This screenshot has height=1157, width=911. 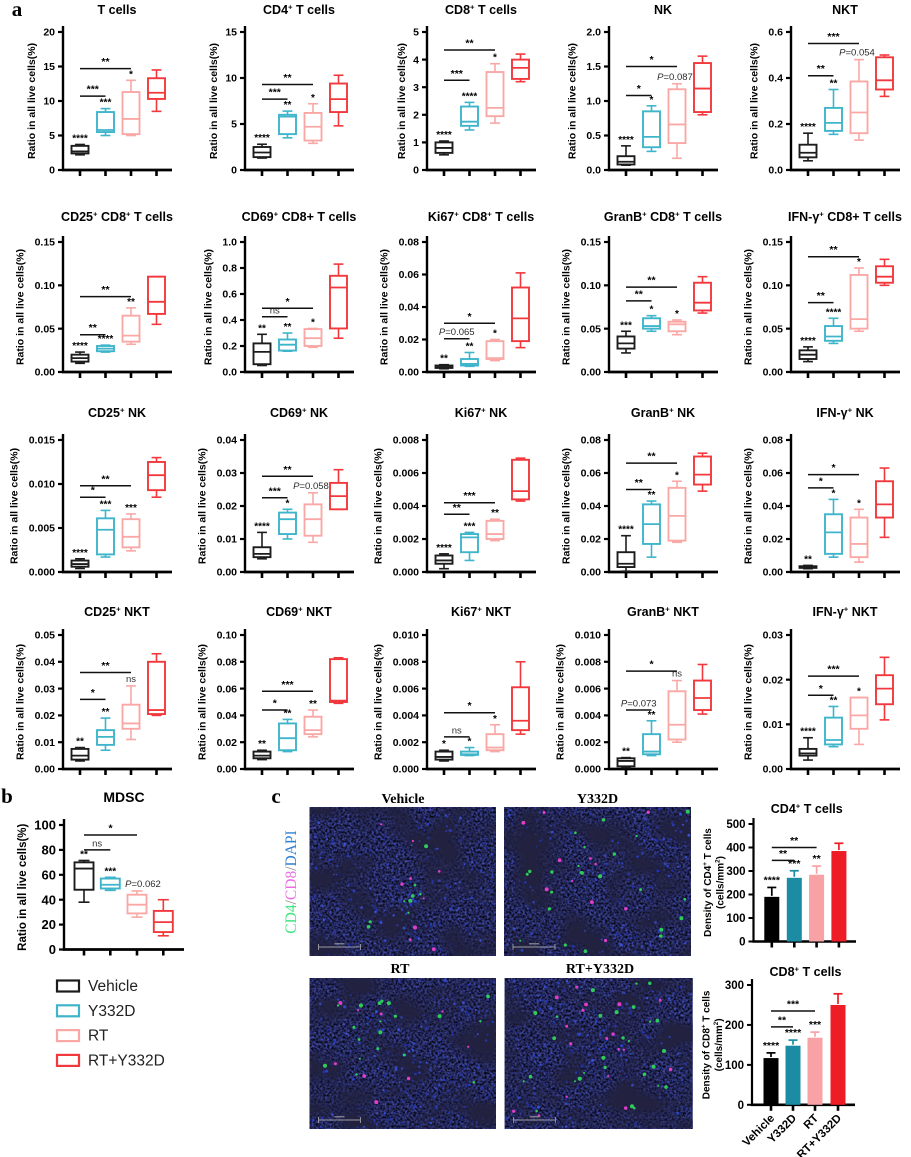 What do you see at coordinates (663, 216) in the screenshot?
I see `svg-text: GranB+ CD8+ T cells` at bounding box center [663, 216].